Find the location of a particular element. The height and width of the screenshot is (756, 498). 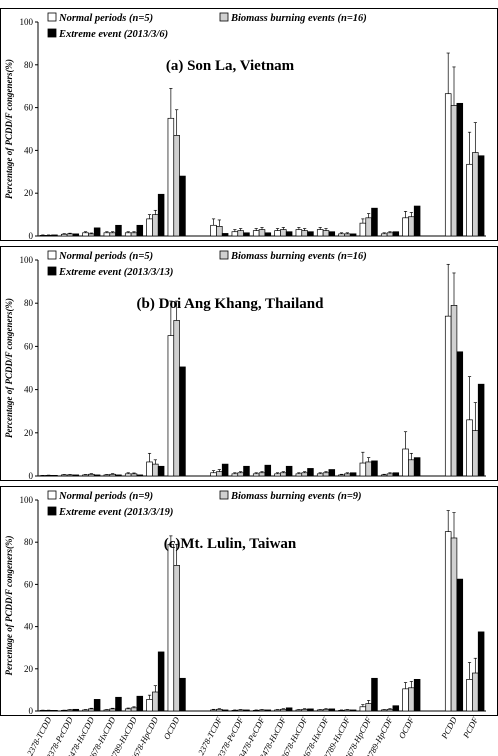

x-category-label: PCDD is located at coordinates (449, 727).